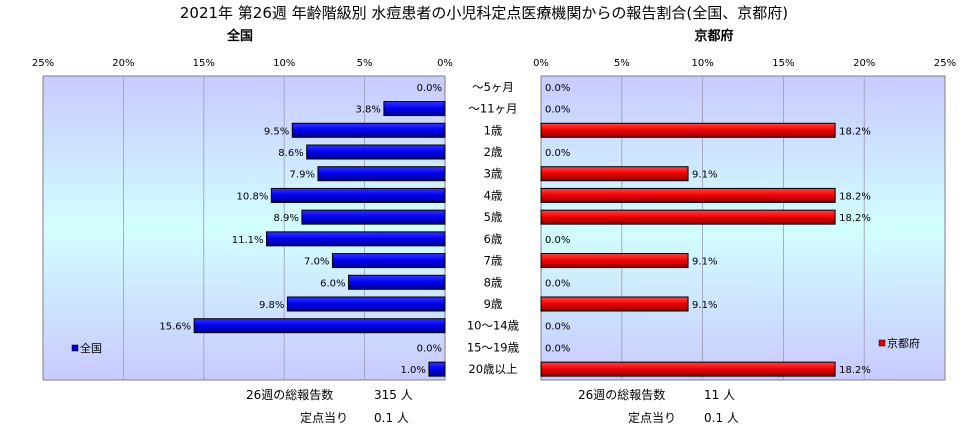 This screenshot has width=968, height=432. Describe the element at coordinates (285, 218) in the screenshot. I see `left-data-label: 8.9%` at that location.